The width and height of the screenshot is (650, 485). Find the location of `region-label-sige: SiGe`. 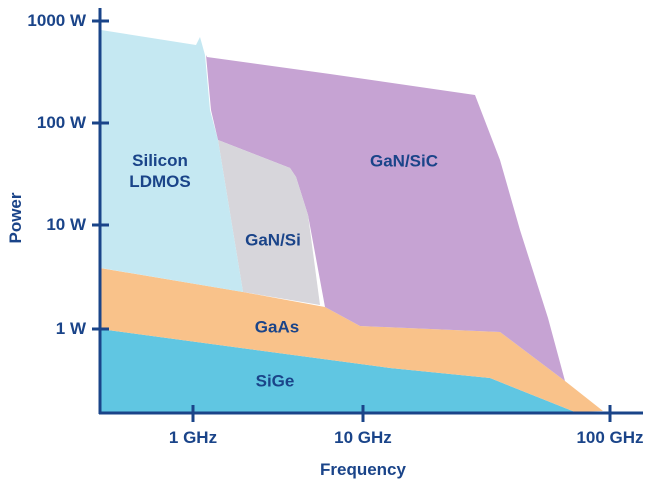

region-label-sige: SiGe is located at coordinates (275, 381).